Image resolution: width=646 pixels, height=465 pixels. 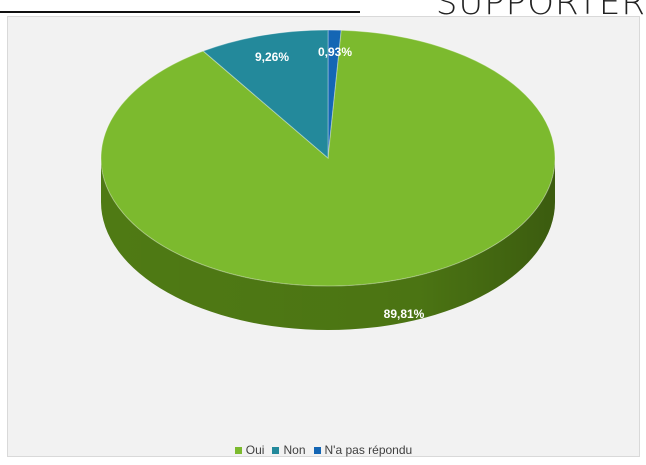 I want to click on legend-item-oui: Oui, so click(x=249, y=450).